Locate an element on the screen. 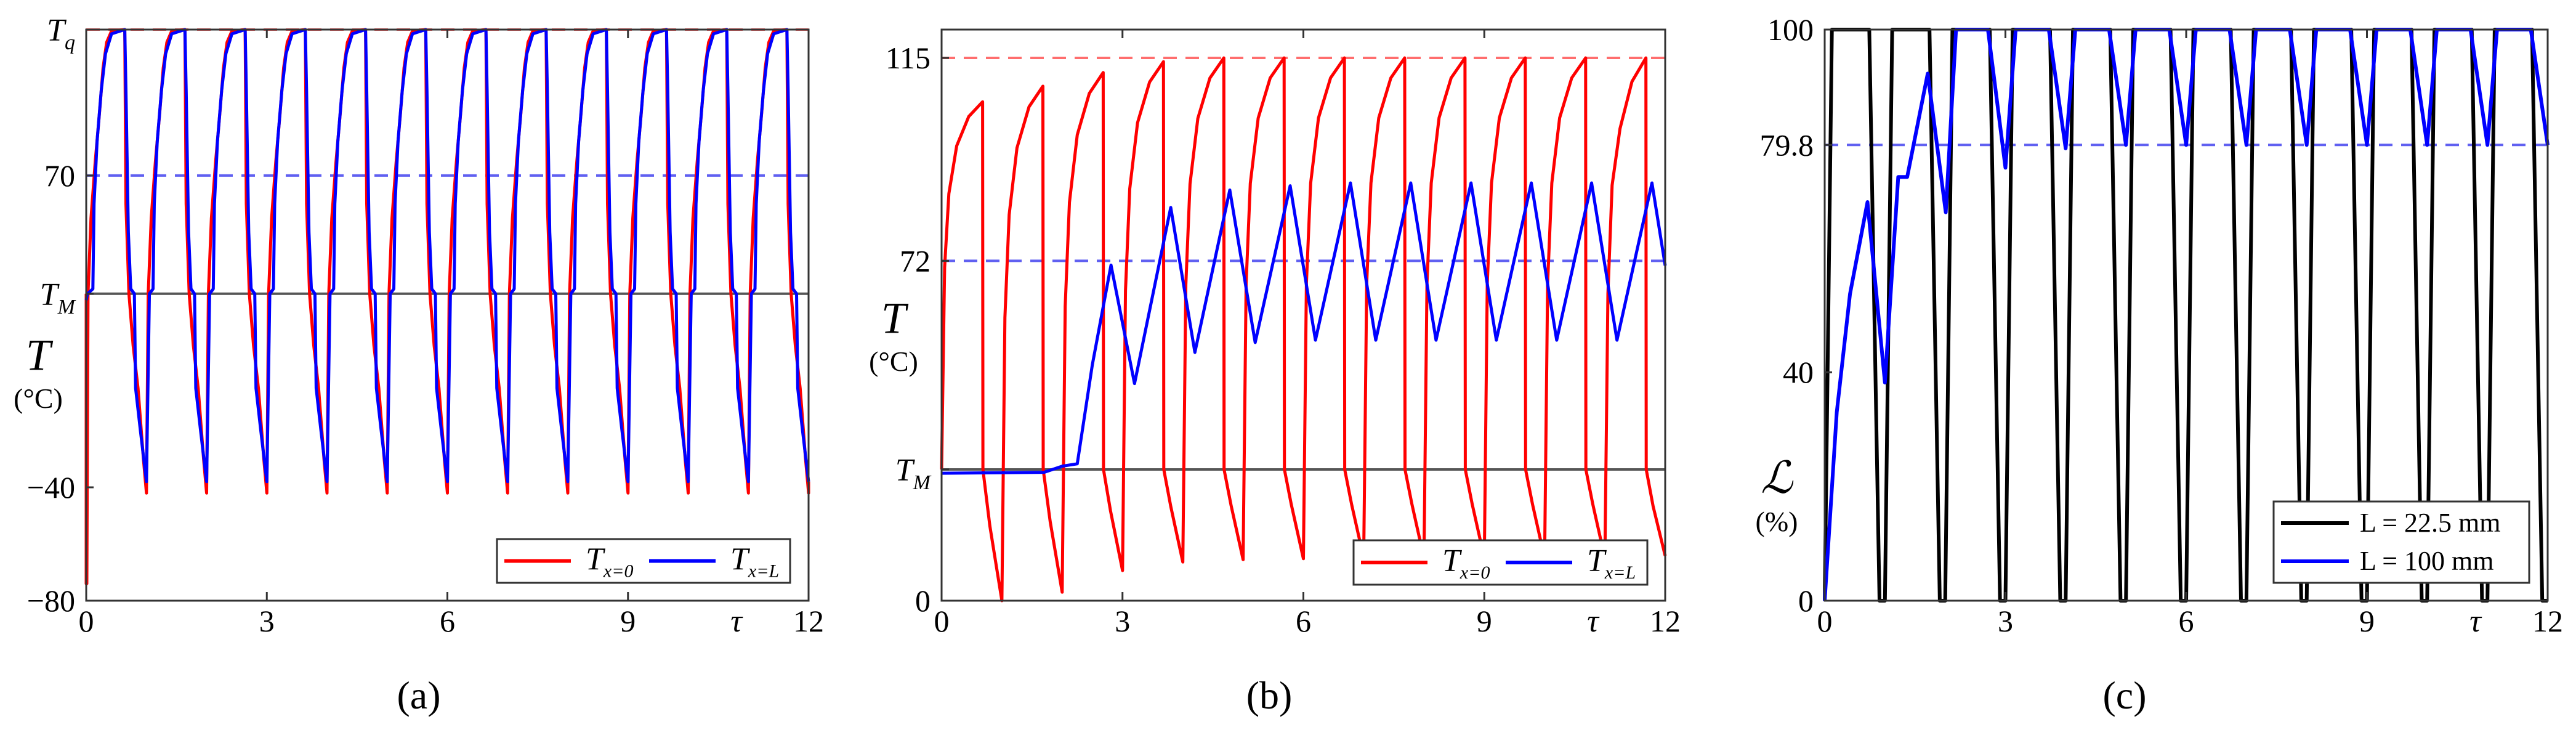 This screenshot has width=2576, height=735. panel-b-label: (b) is located at coordinates (1269, 695).